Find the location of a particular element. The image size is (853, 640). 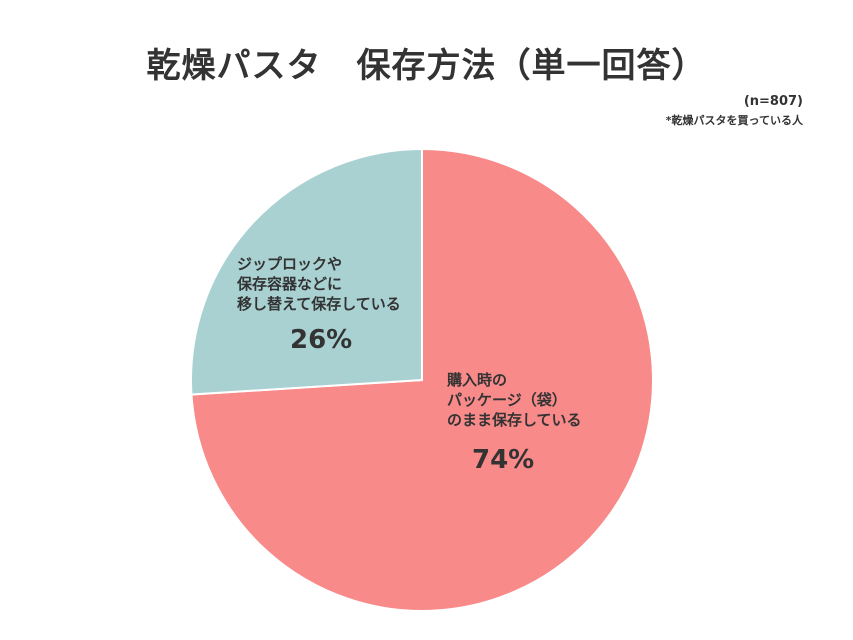

slice-percent-package: 74% is located at coordinates (503, 460).